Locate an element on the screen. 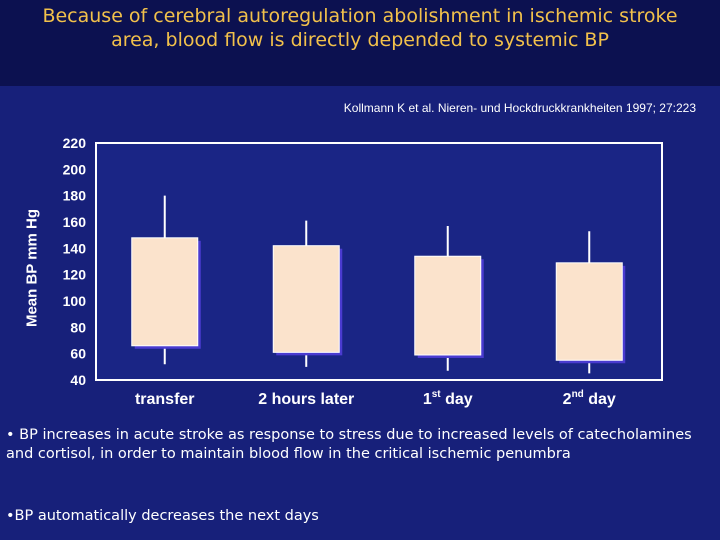 The height and width of the screenshot is (540, 720). y-tick-label: 200 is located at coordinates (75, 169).